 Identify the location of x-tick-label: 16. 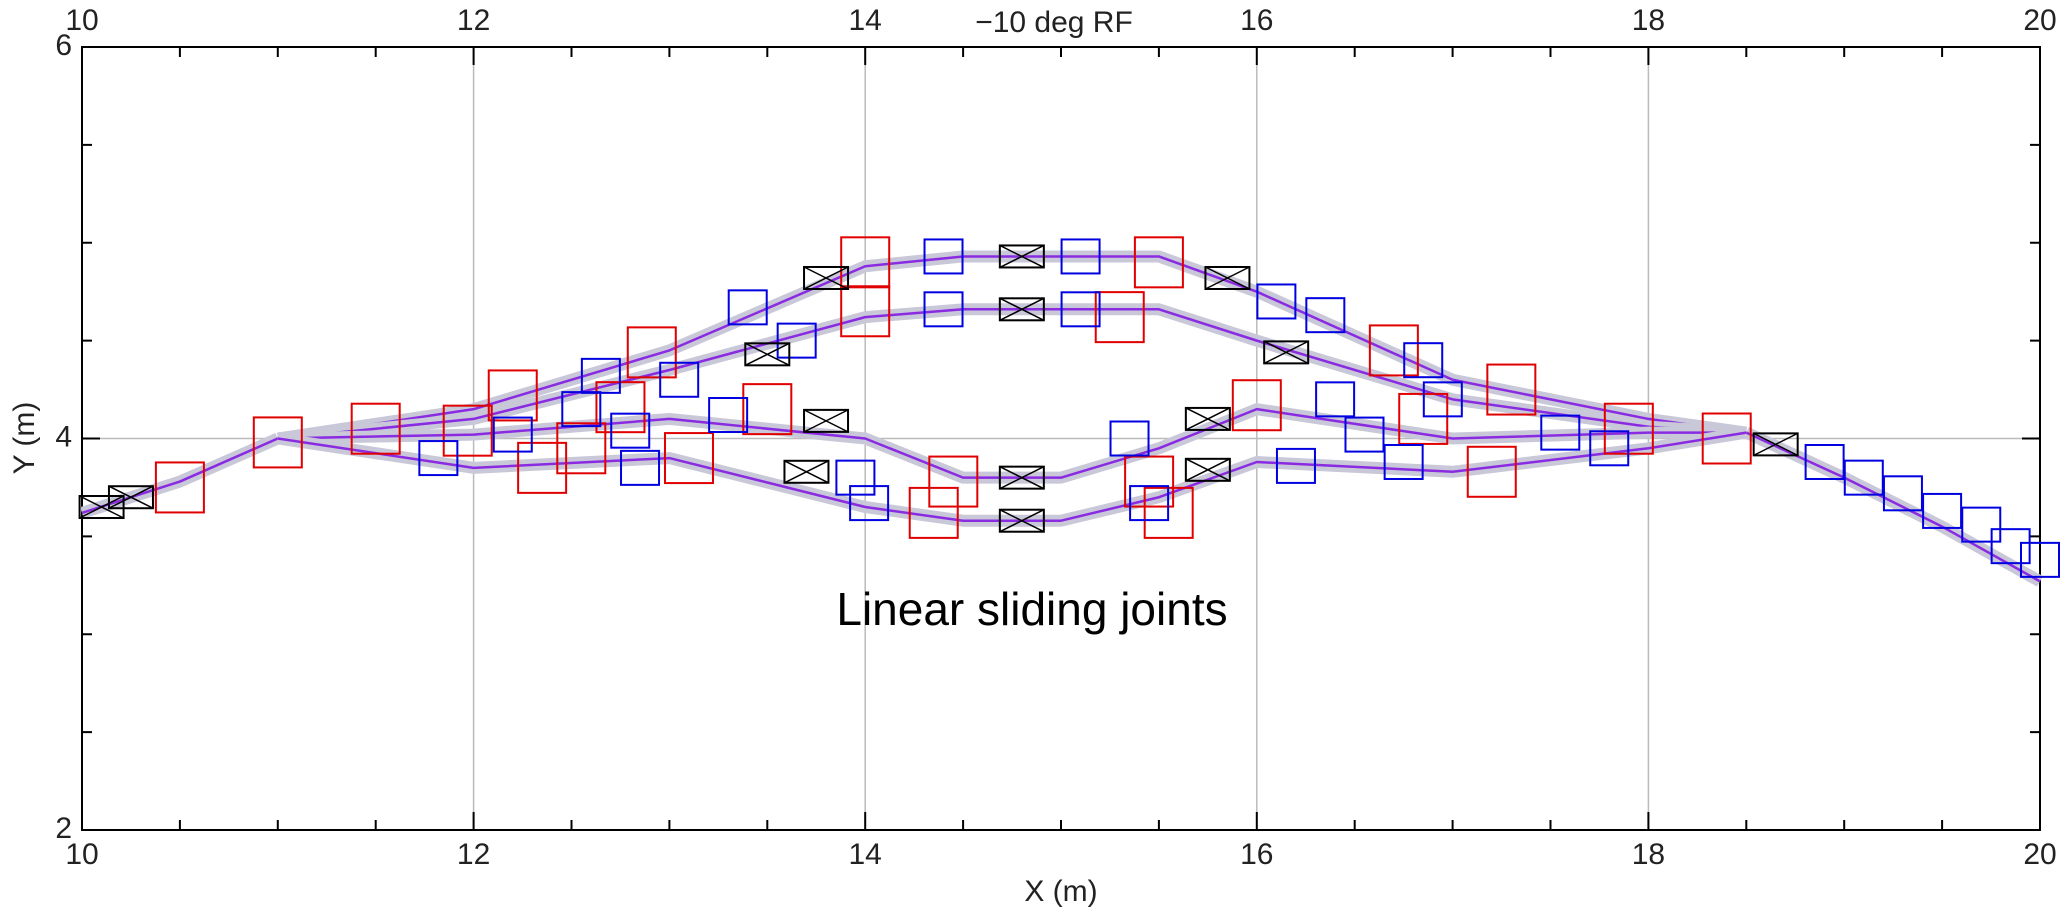
(1256, 854).